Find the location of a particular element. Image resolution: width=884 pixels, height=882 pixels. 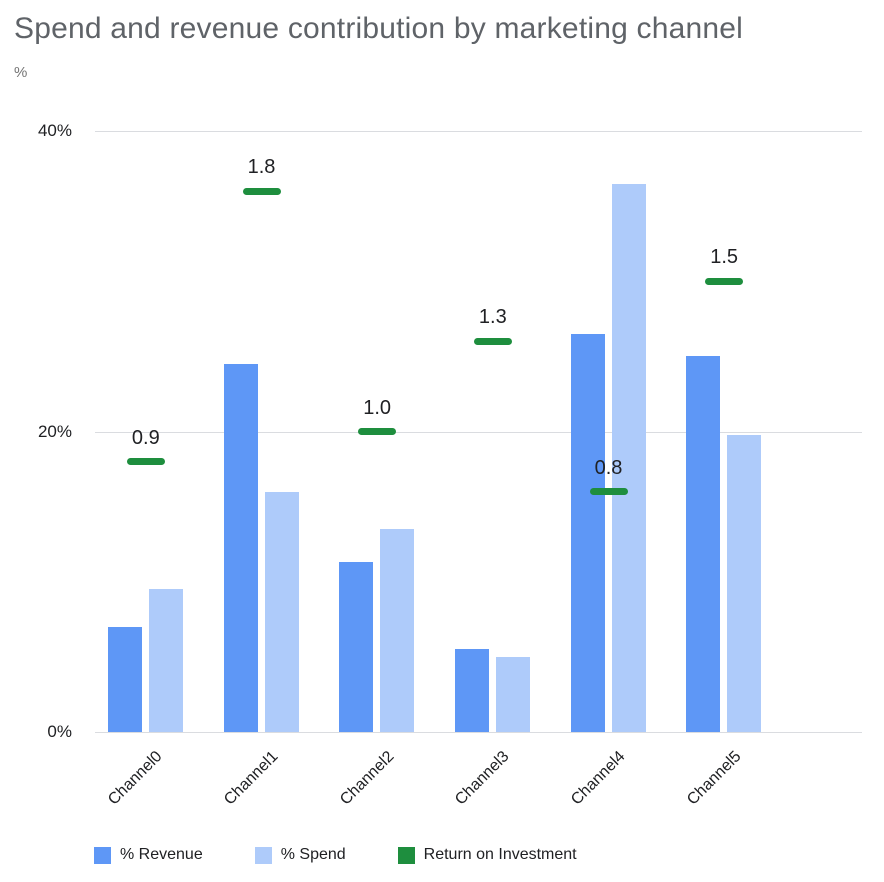

roi-value-label: 1.3 is located at coordinates (492, 317).